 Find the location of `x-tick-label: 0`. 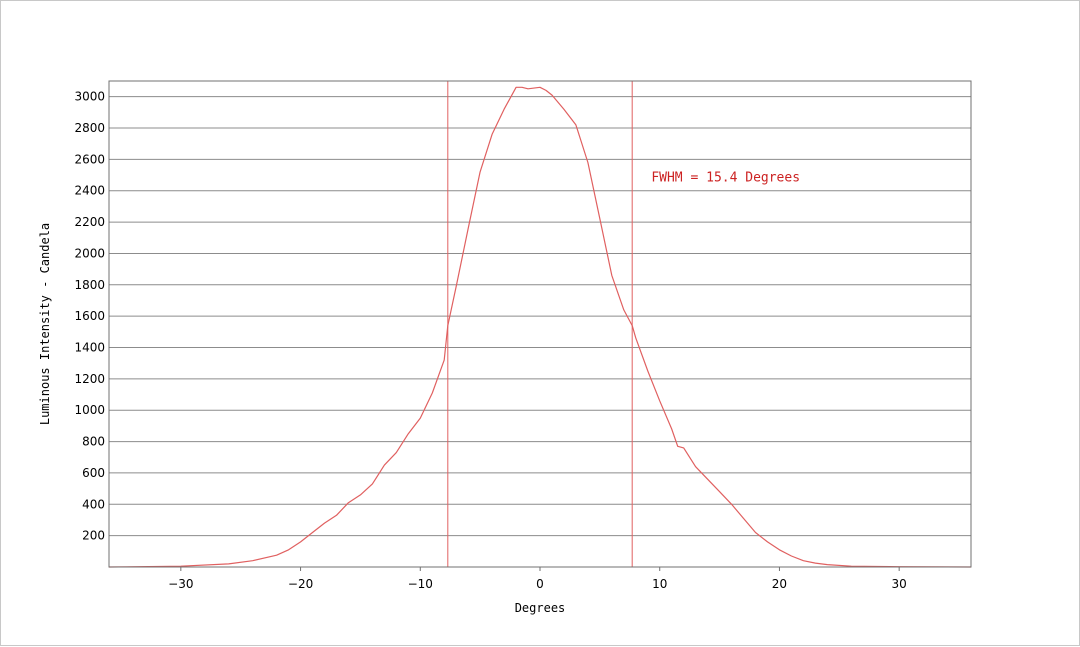

x-tick-label: 0 is located at coordinates (540, 584).